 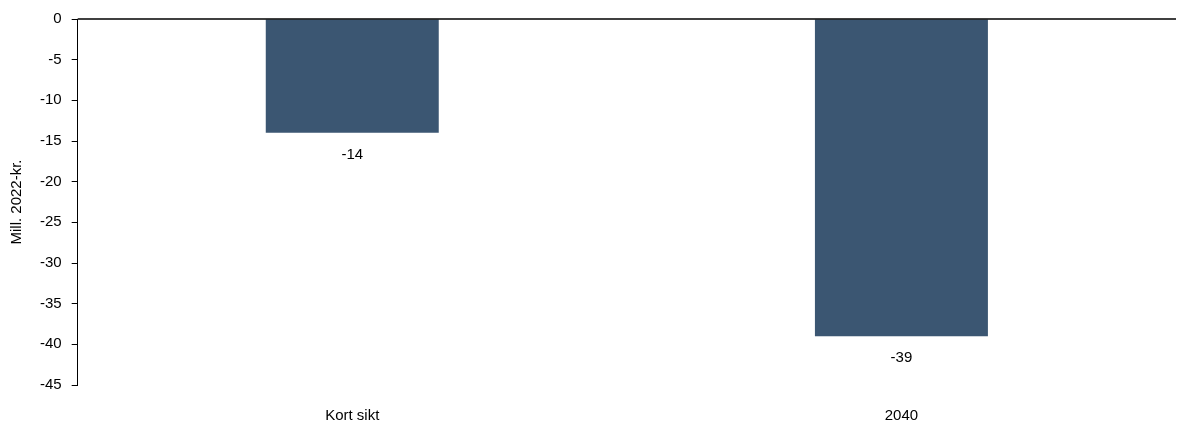 What do you see at coordinates (901, 356) in the screenshot?
I see `data-label: -39` at bounding box center [901, 356].